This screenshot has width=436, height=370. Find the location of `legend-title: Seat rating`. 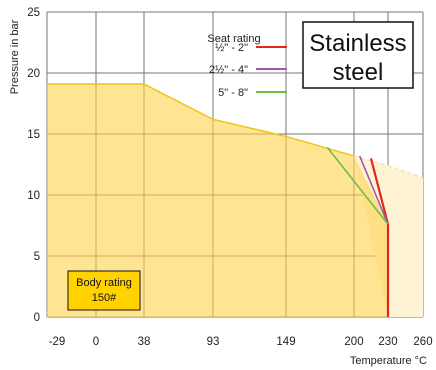

legend-title: Seat rating is located at coordinates (233, 39).